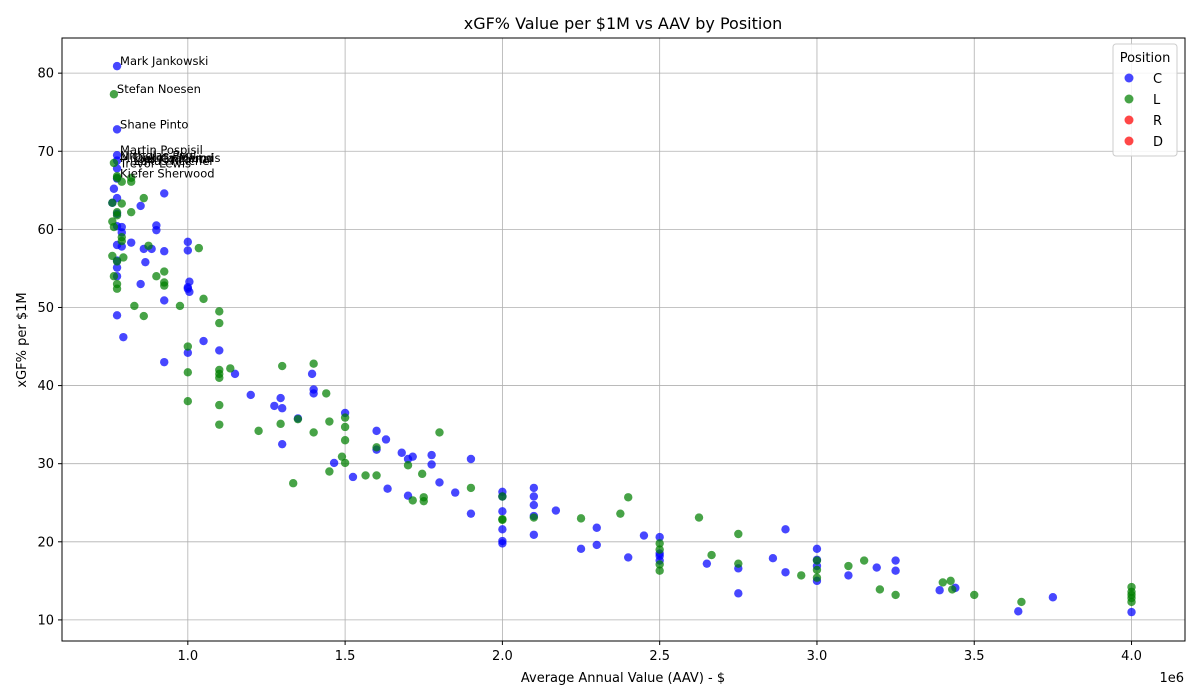 The width and height of the screenshot is (1200, 700). I want to click on x-tick-label: 3.5, so click(974, 656).